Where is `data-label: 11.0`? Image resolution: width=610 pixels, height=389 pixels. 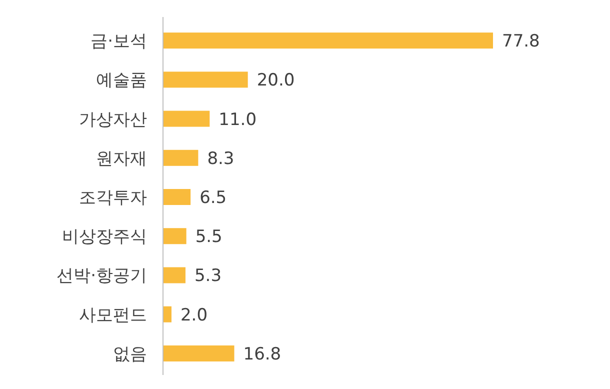
data-label: 11.0 is located at coordinates (237, 120).